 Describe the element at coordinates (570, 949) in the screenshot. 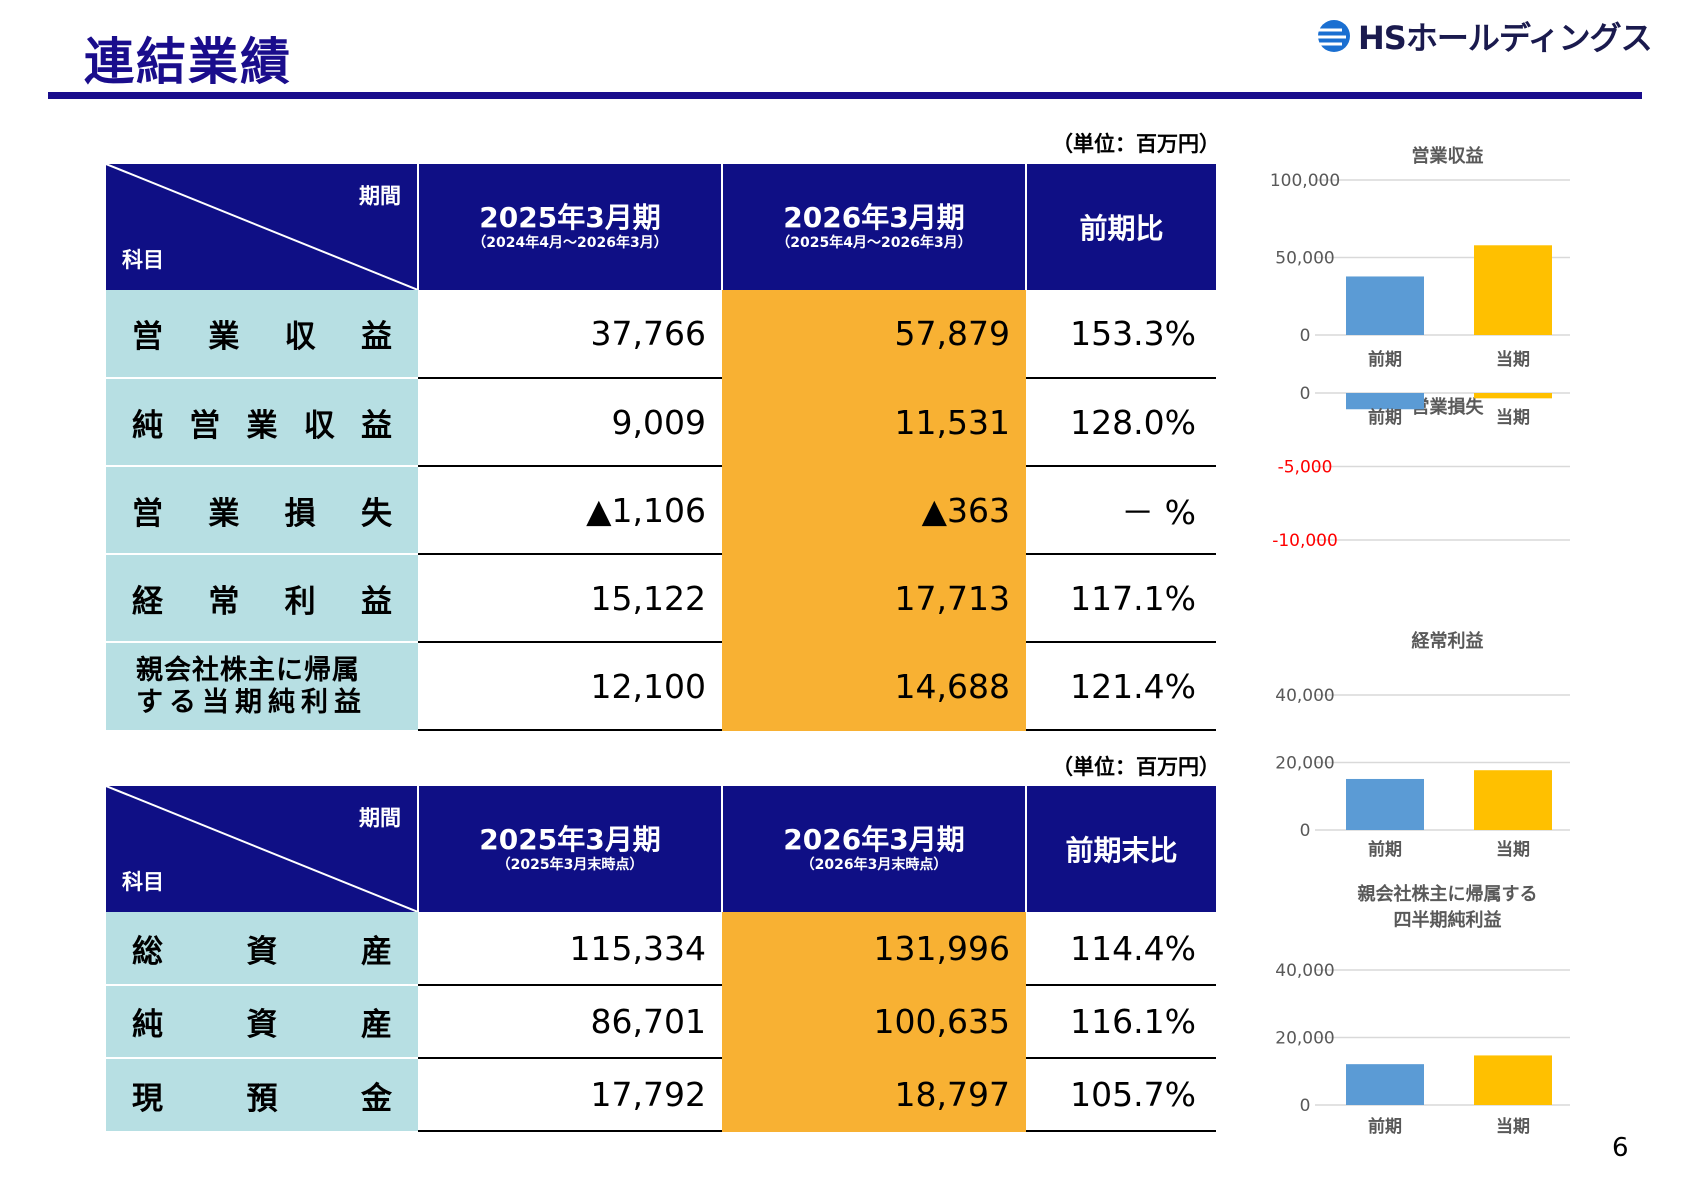

I see `prev-value: 115,334` at that location.